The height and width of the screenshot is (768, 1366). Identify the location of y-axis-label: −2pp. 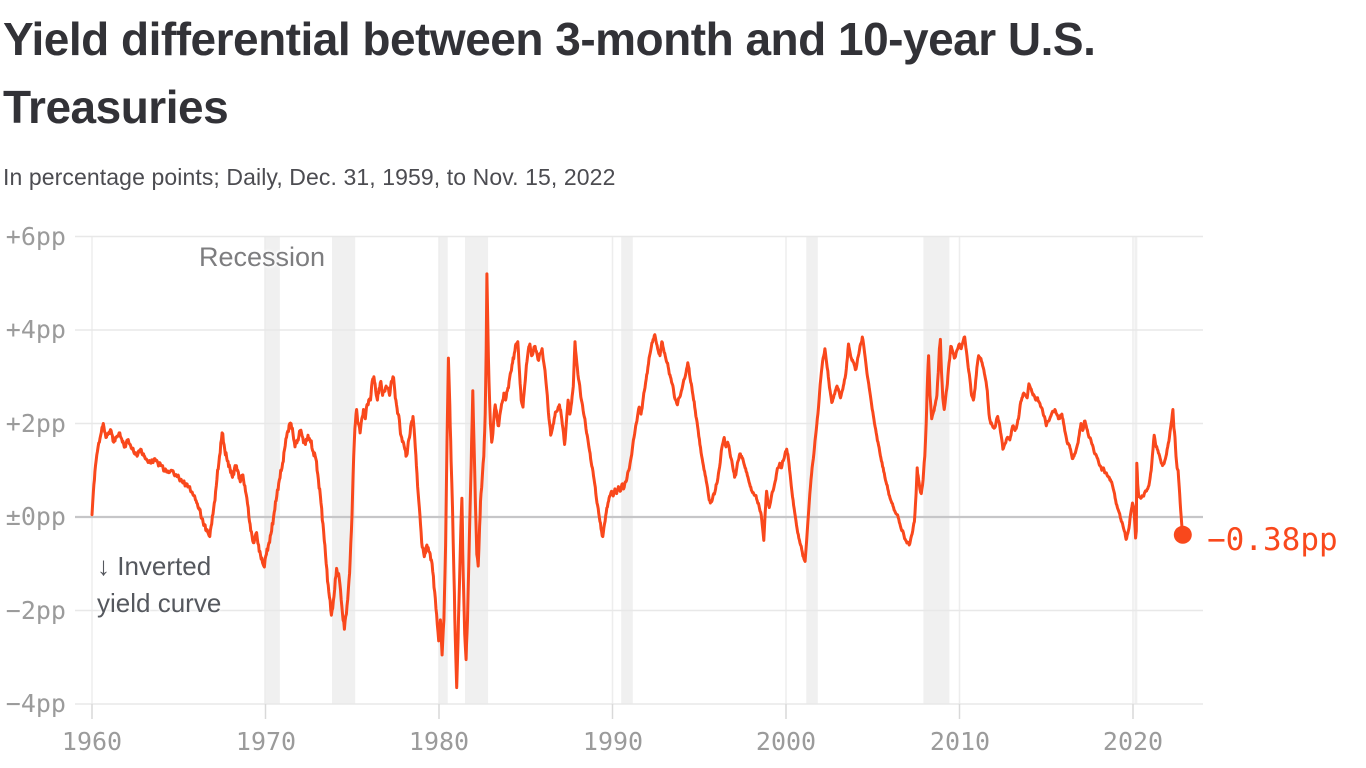
(35, 610).